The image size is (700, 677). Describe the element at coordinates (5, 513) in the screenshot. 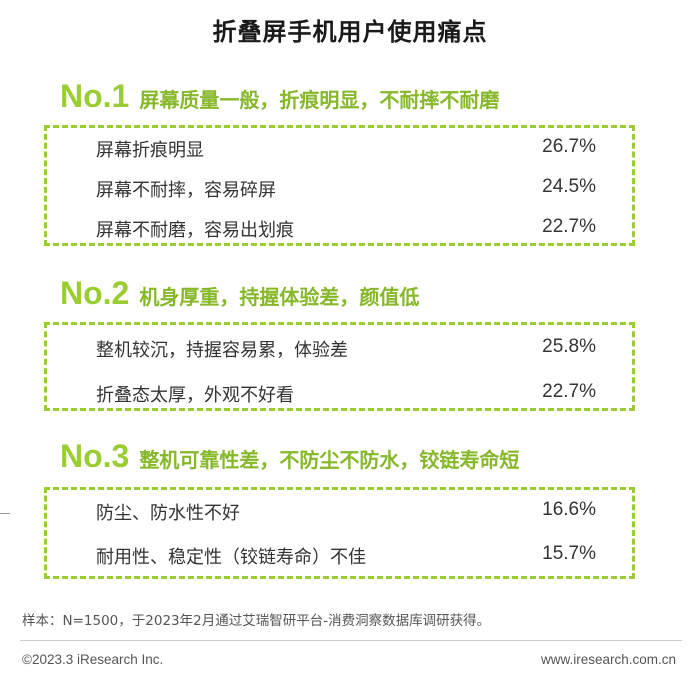

I see `edge-tick-mark` at that location.